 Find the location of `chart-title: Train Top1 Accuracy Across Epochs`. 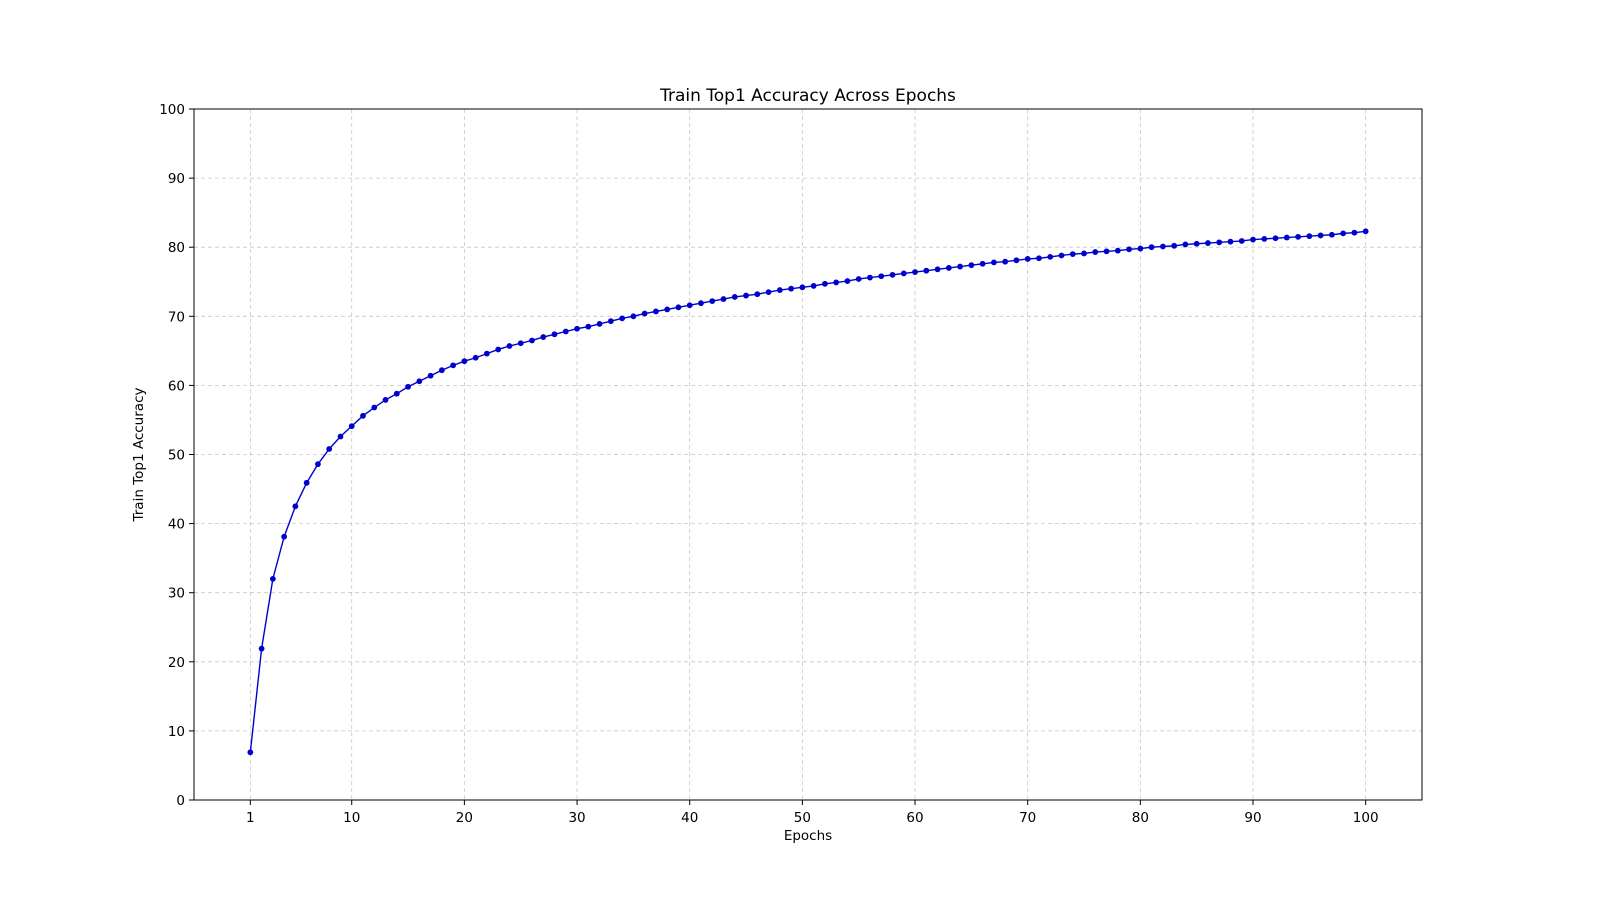

chart-title: Train Top1 Accuracy Across Epochs is located at coordinates (807, 96).